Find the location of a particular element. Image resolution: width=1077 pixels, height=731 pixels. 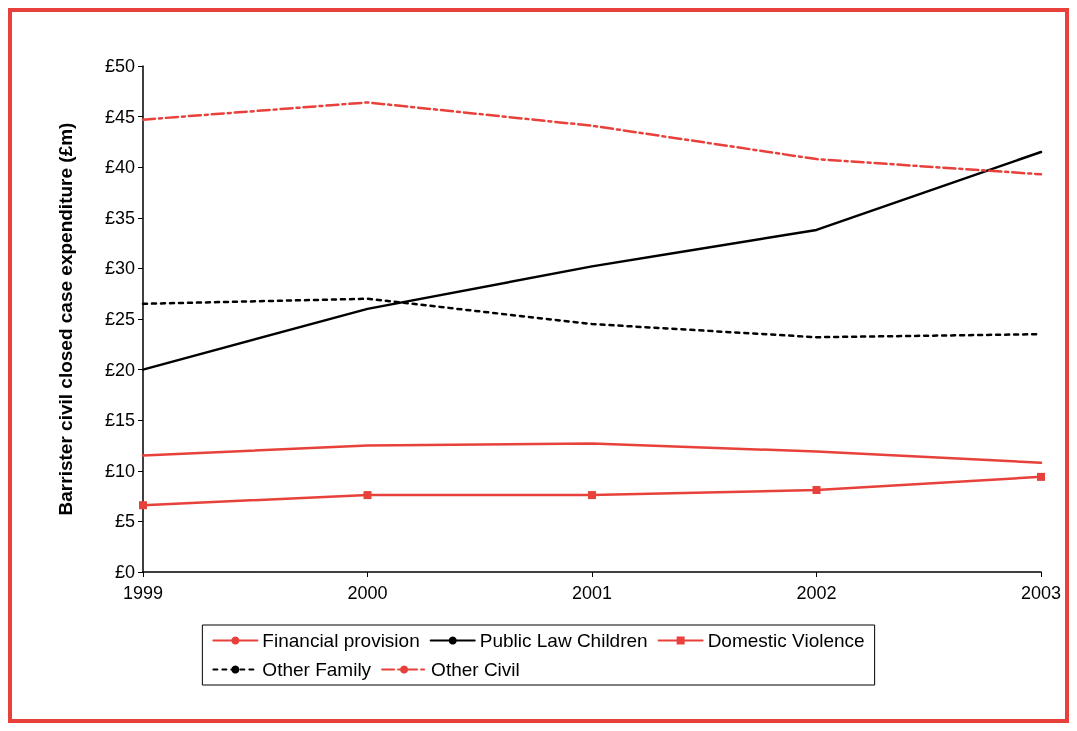

legend-label: Domestic Violence is located at coordinates (786, 640).